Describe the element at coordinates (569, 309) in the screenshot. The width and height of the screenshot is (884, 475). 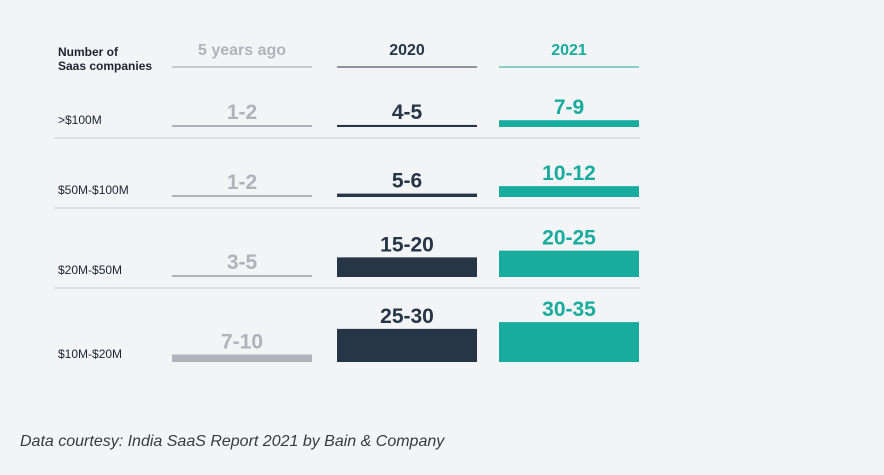
I see `data-label: 30-35` at that location.